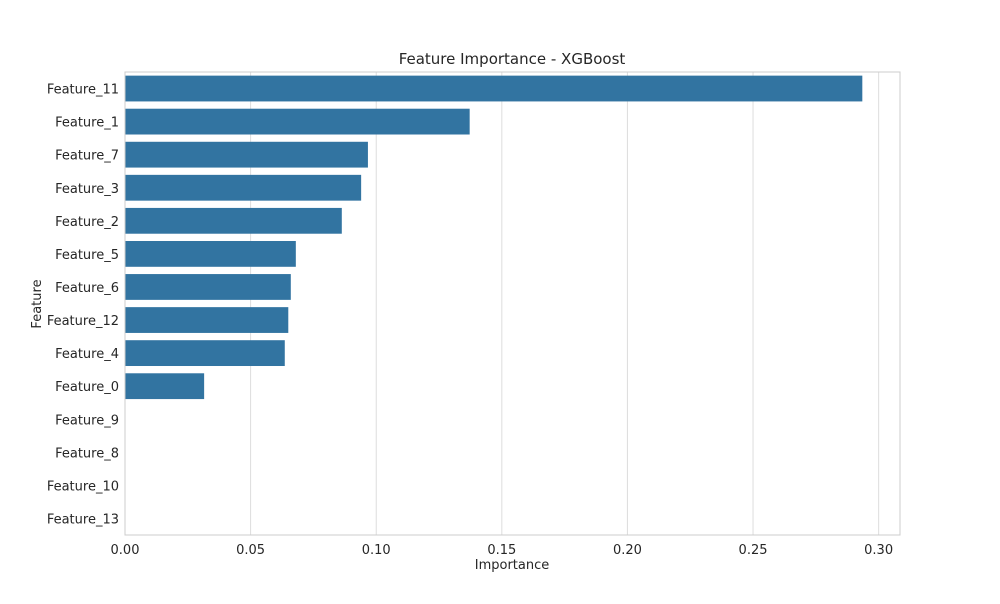  What do you see at coordinates (87, 354) in the screenshot?
I see `y-tick-label: Feature_4` at bounding box center [87, 354].